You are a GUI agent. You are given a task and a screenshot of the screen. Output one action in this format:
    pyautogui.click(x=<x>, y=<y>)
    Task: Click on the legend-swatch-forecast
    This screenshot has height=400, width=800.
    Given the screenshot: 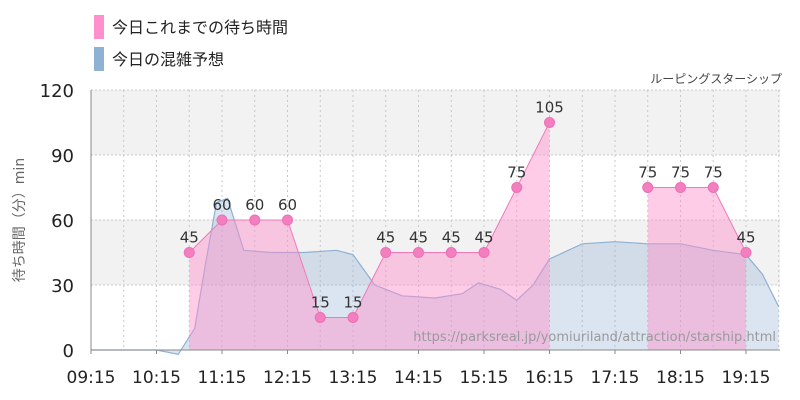 What is the action you would take?
    pyautogui.click(x=99, y=59)
    